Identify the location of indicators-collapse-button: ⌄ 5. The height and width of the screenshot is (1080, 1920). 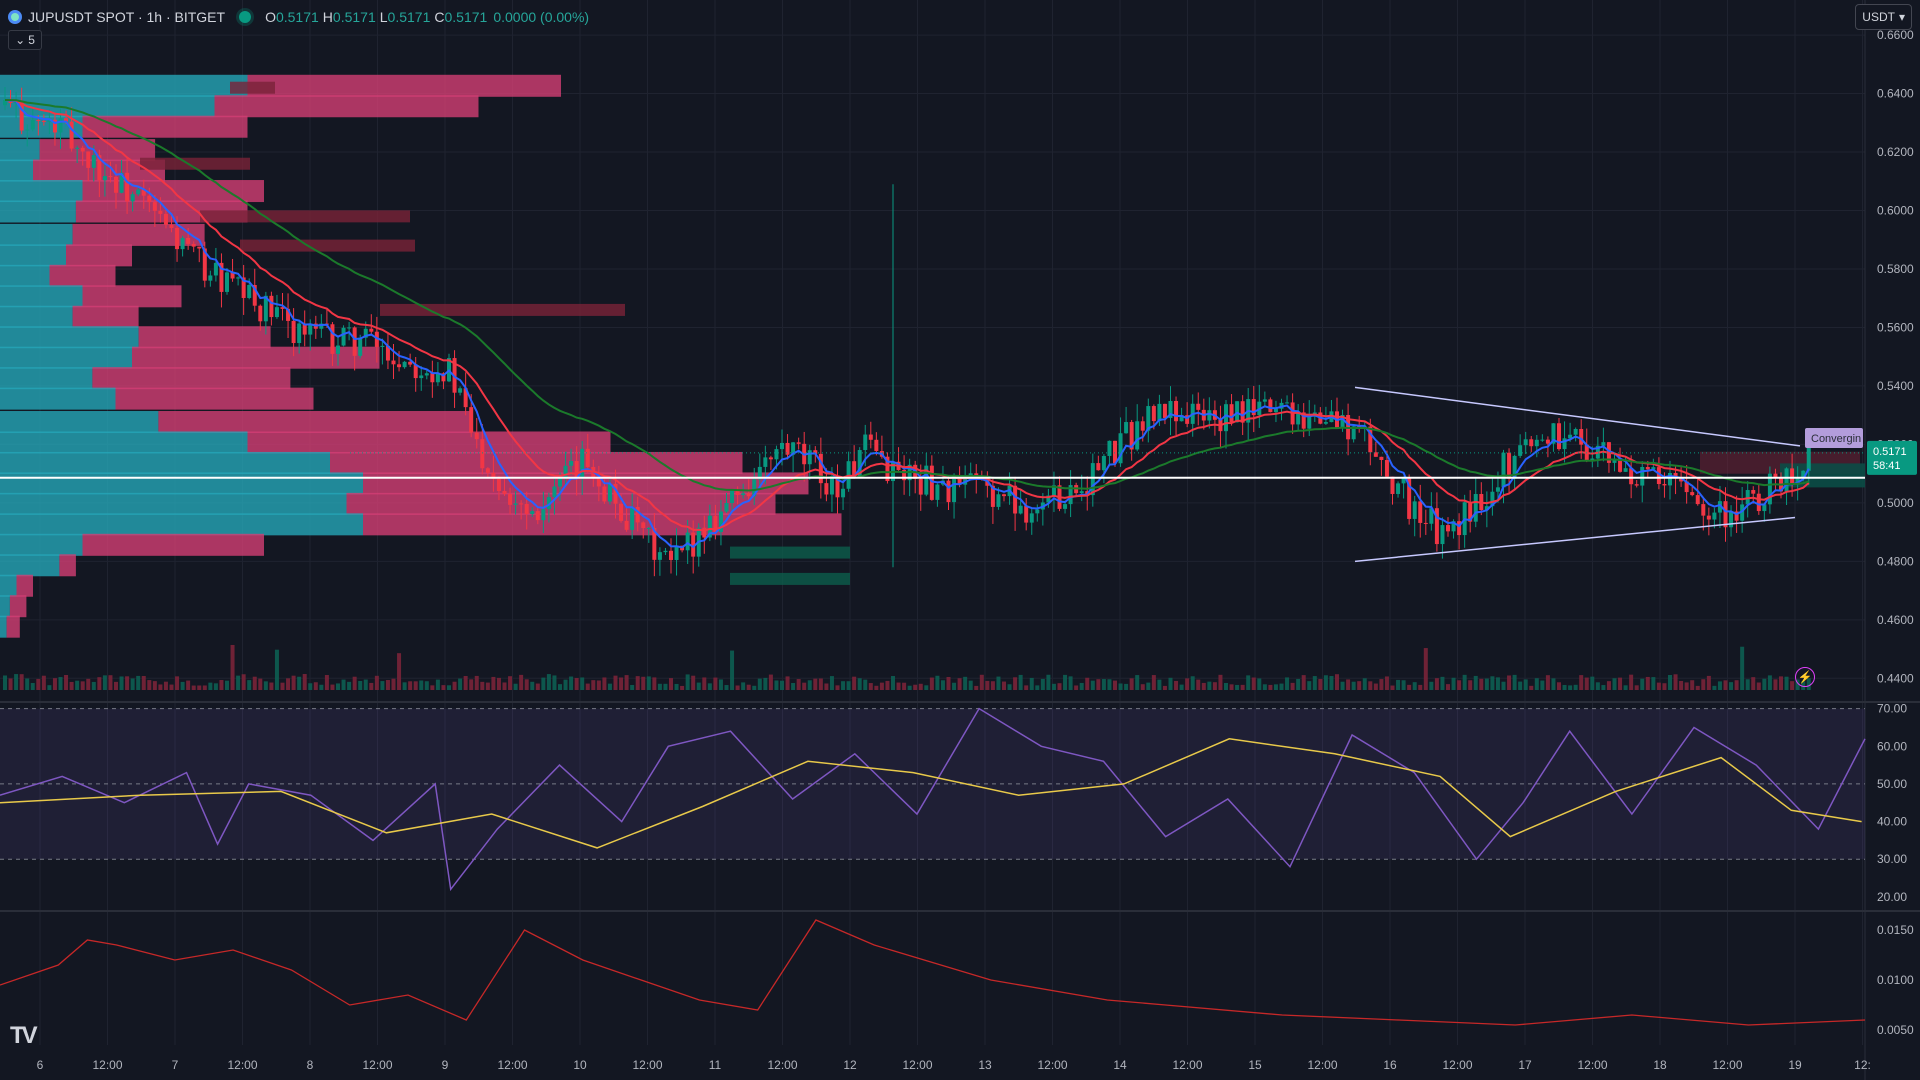
(25, 40).